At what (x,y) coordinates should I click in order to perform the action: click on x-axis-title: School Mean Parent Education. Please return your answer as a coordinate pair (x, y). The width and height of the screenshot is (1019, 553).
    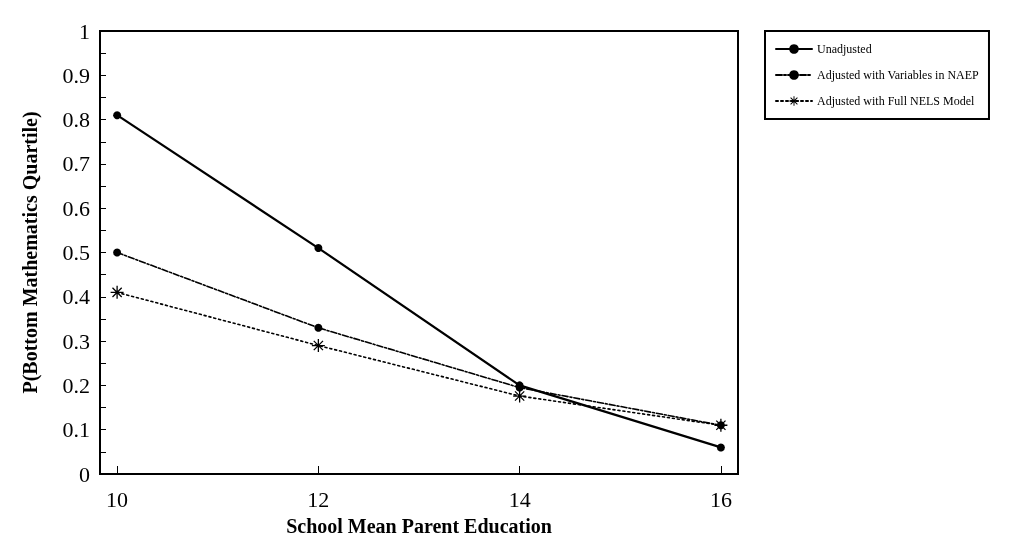
    Looking at the image, I should click on (419, 526).